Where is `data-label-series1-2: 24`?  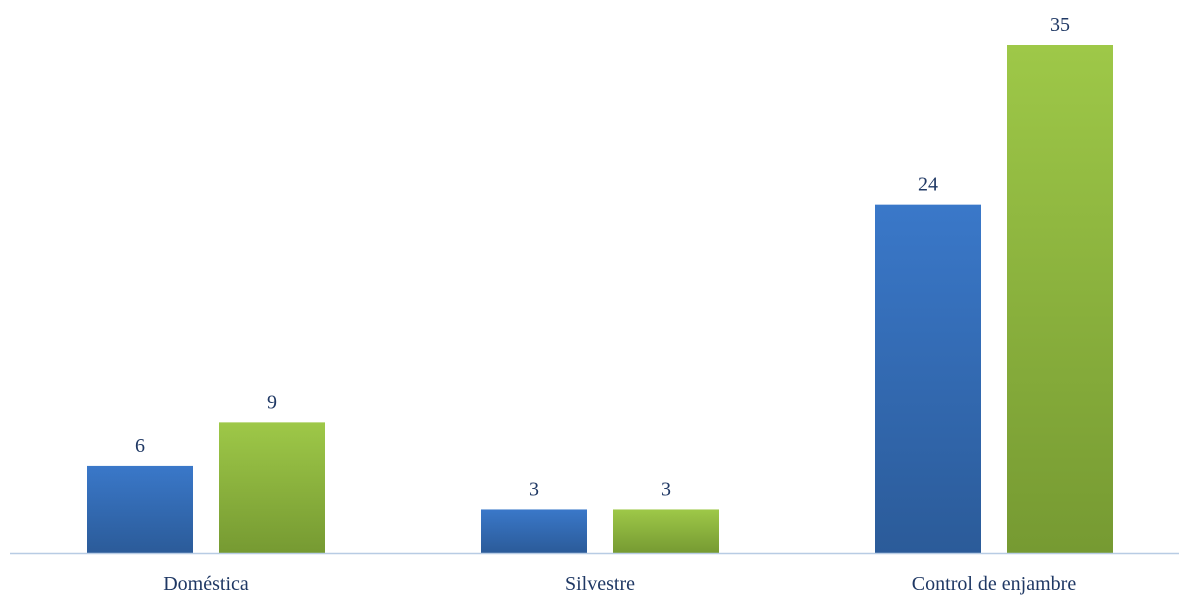
data-label-series1-2: 24 is located at coordinates (928, 185).